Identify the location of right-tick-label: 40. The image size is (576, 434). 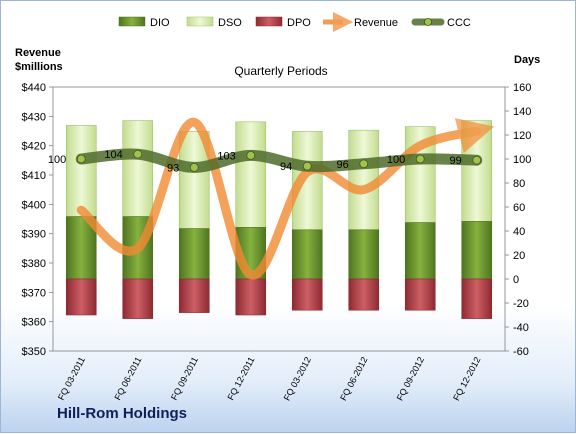
(519, 232).